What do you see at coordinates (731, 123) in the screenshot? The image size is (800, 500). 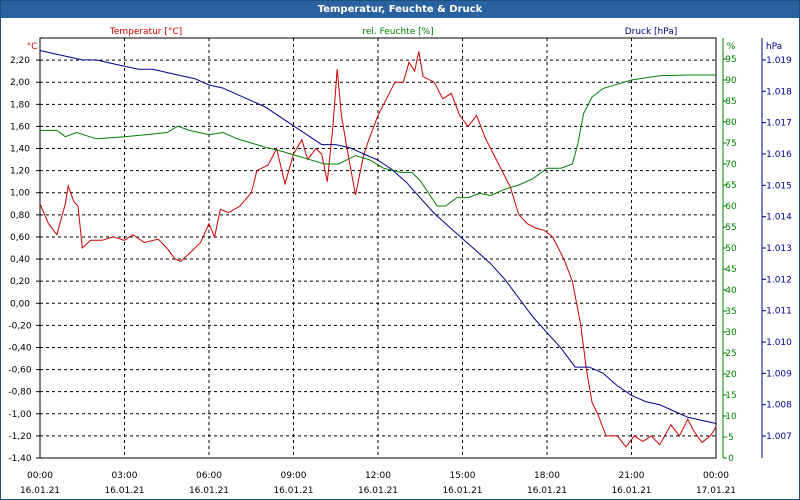 I see `humidity-tick-label: 80` at bounding box center [731, 123].